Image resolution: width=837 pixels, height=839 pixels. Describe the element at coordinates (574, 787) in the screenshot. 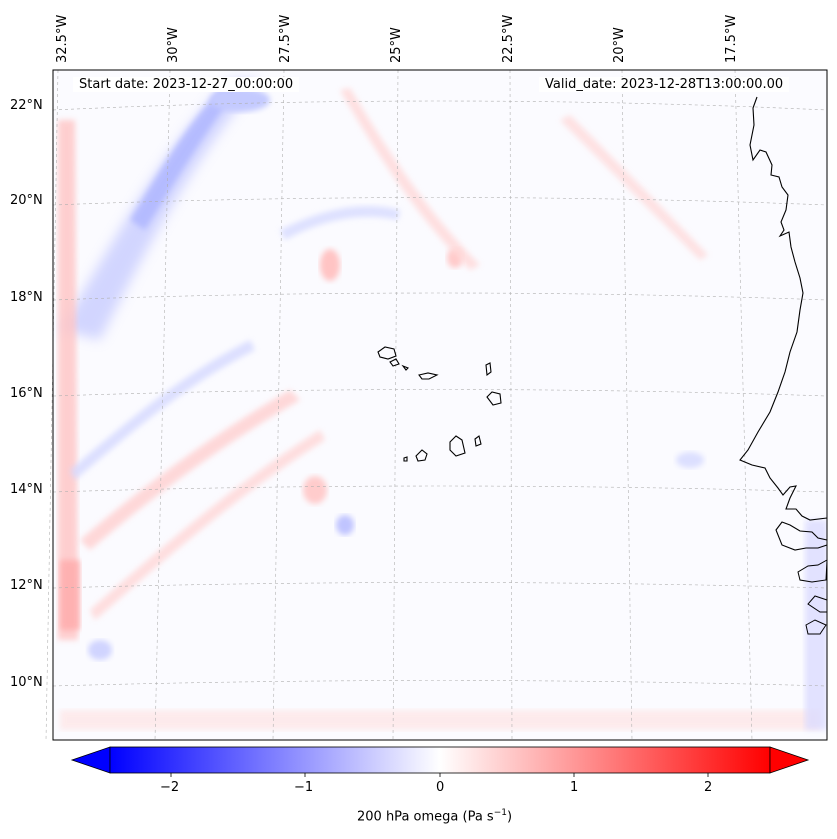

I see `colorbar-tick-label: 1` at that location.